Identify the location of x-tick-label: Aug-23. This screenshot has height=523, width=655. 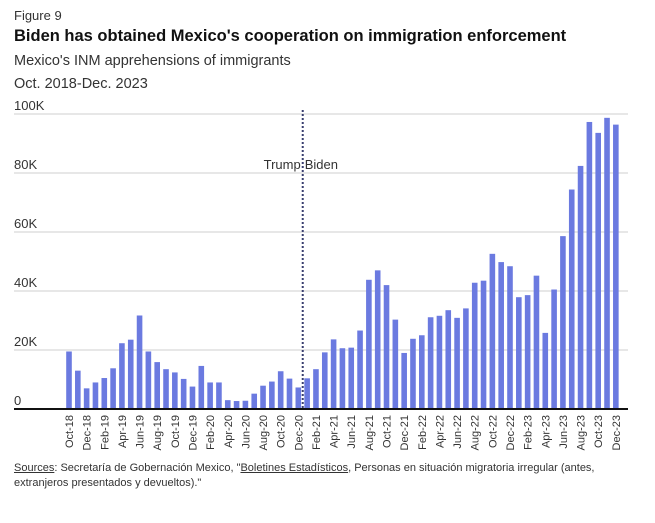
(582, 432).